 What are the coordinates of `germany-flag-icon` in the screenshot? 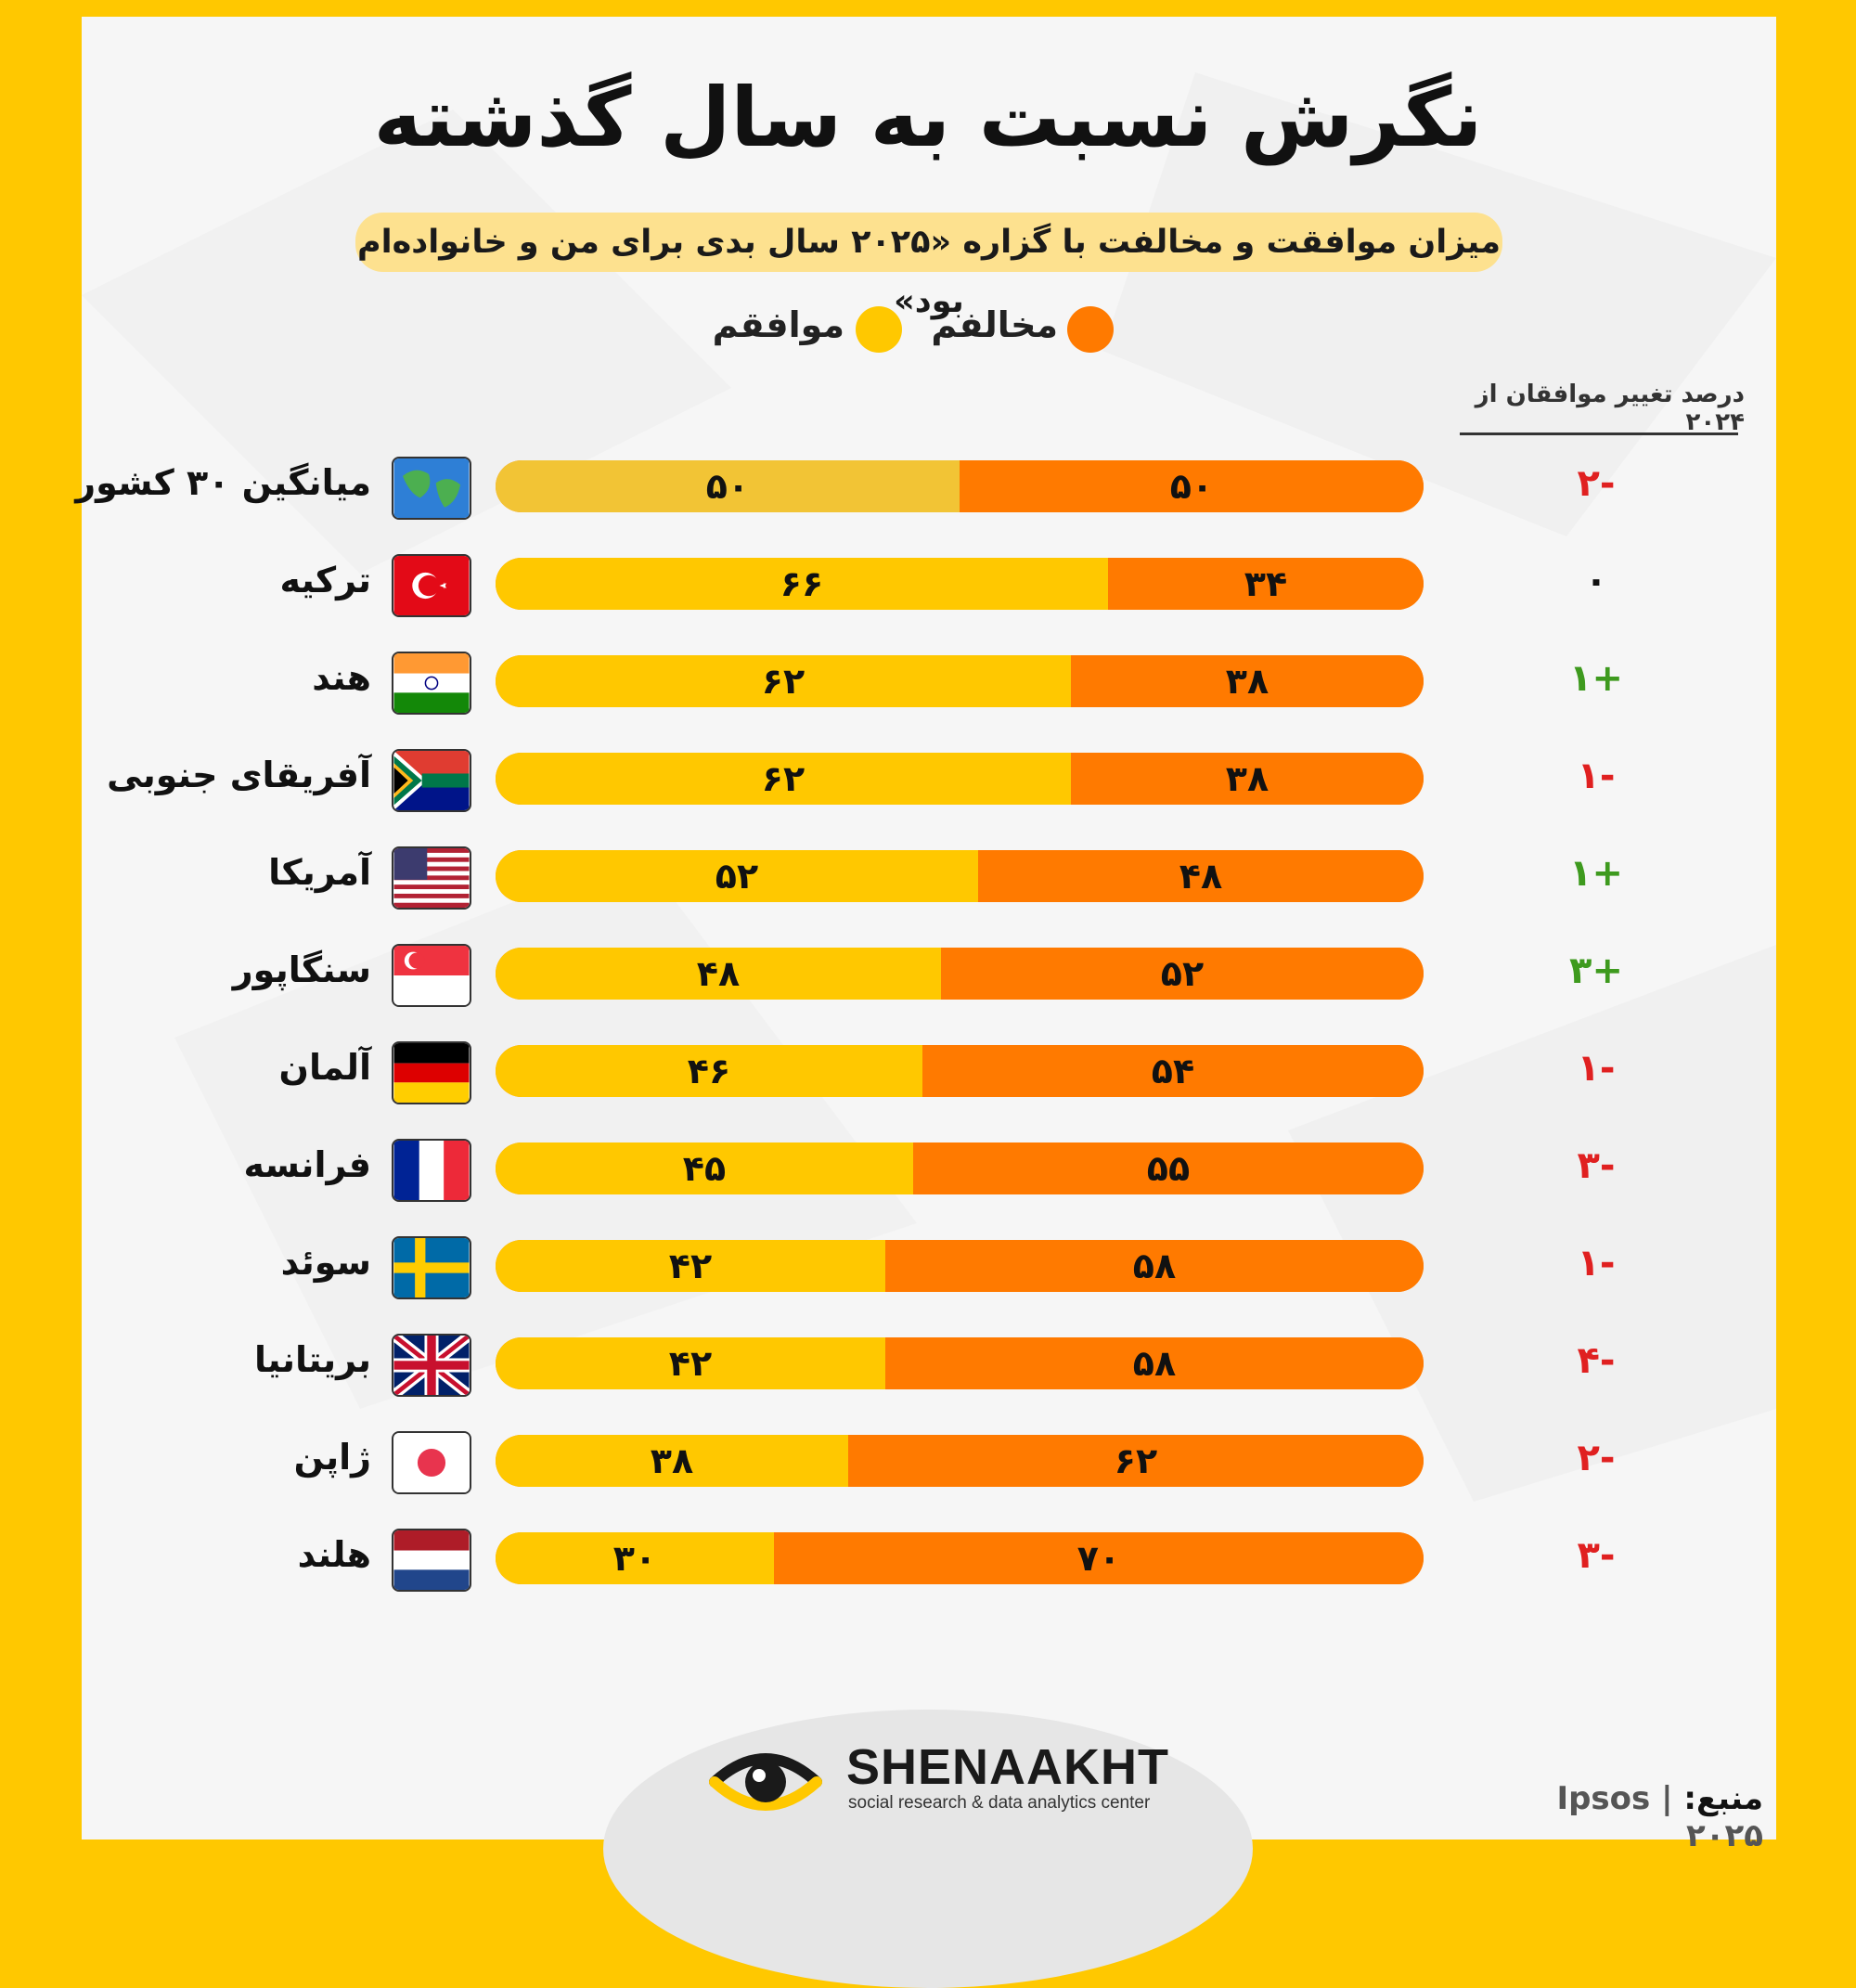 It's located at (432, 1072).